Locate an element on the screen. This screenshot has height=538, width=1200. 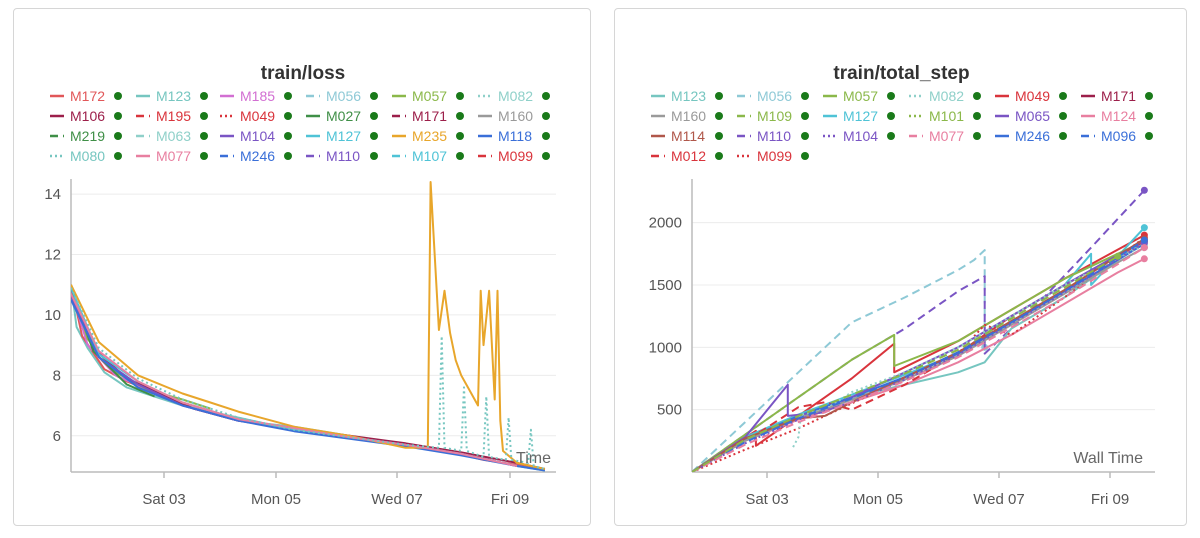
legend-label: M114 is located at coordinates (688, 136).